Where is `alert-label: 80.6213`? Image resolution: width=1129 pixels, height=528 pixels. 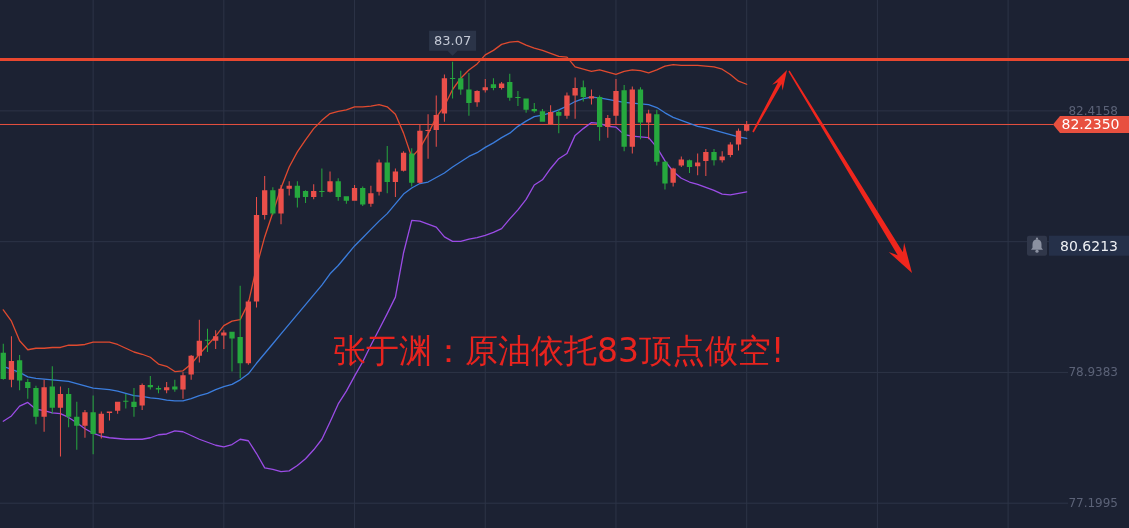
alert-label: 80.6213 is located at coordinates (1089, 245).